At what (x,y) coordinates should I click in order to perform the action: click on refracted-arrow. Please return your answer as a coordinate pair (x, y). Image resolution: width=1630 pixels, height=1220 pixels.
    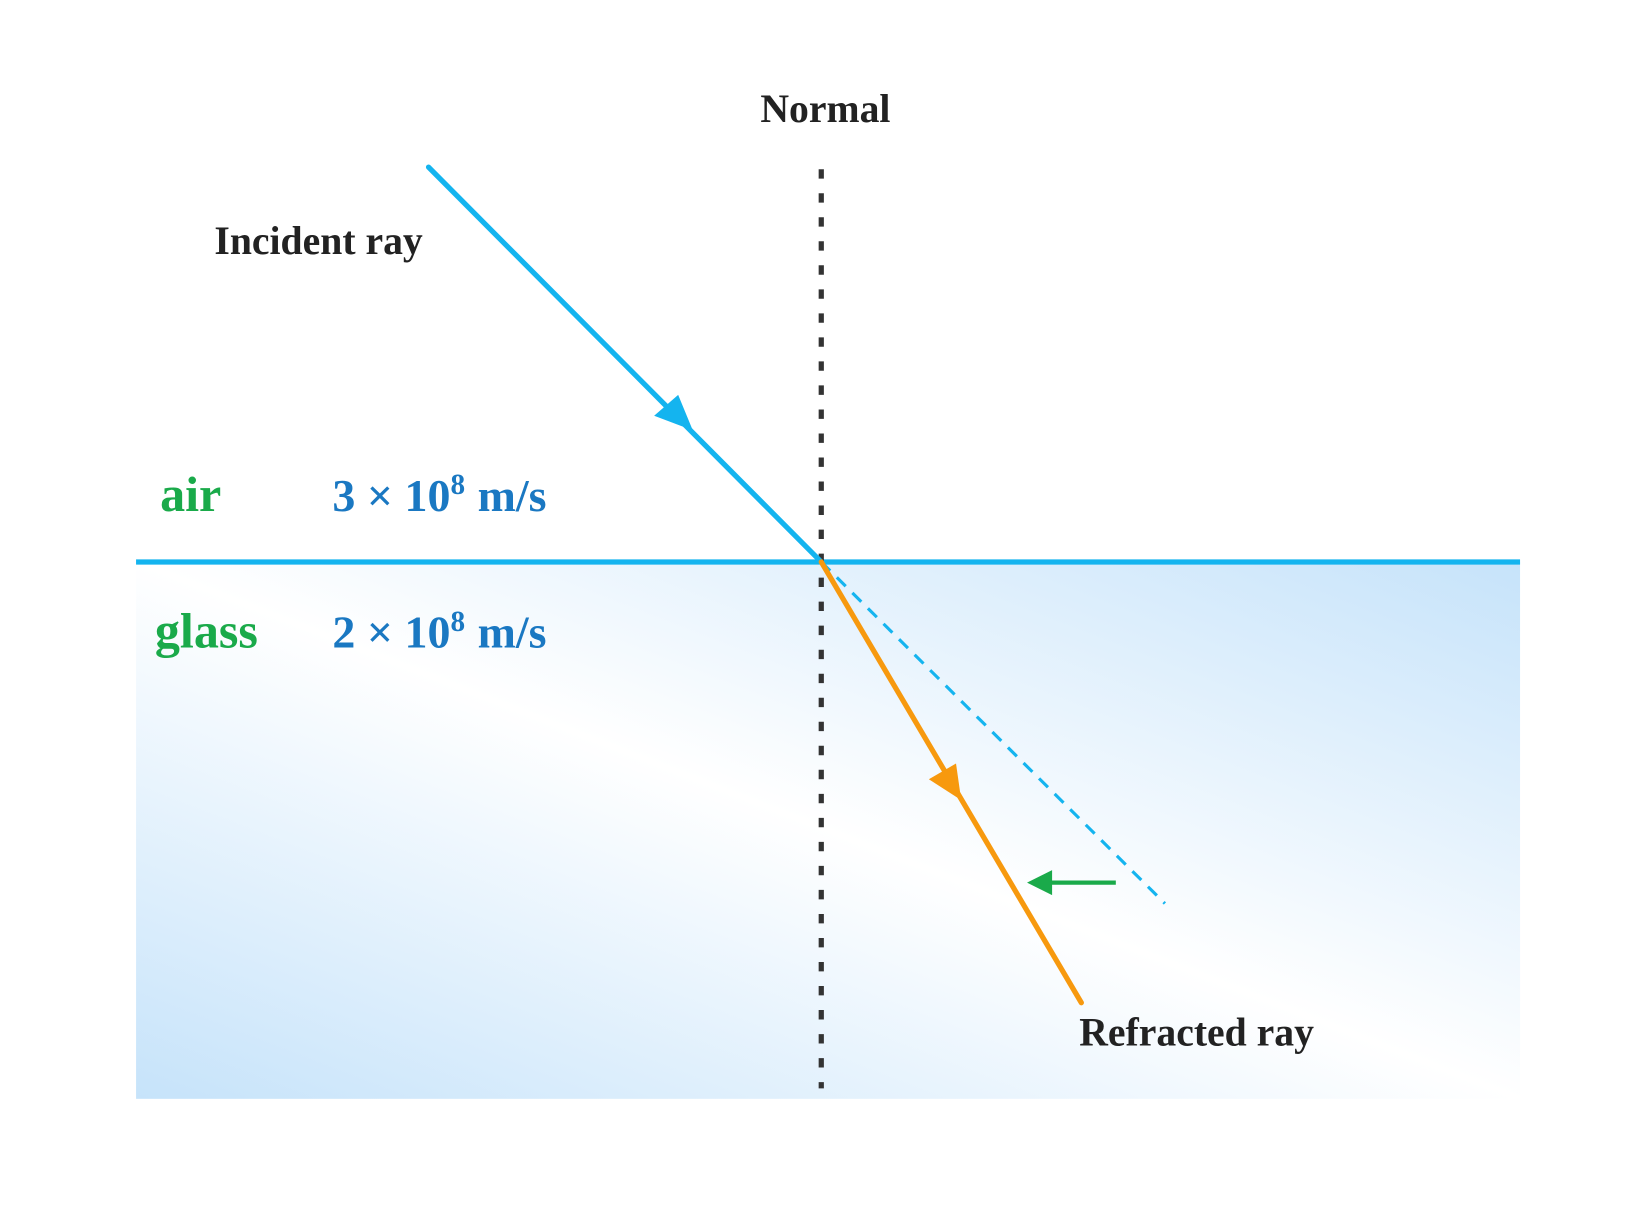
    Looking at the image, I should click on (945, 782).